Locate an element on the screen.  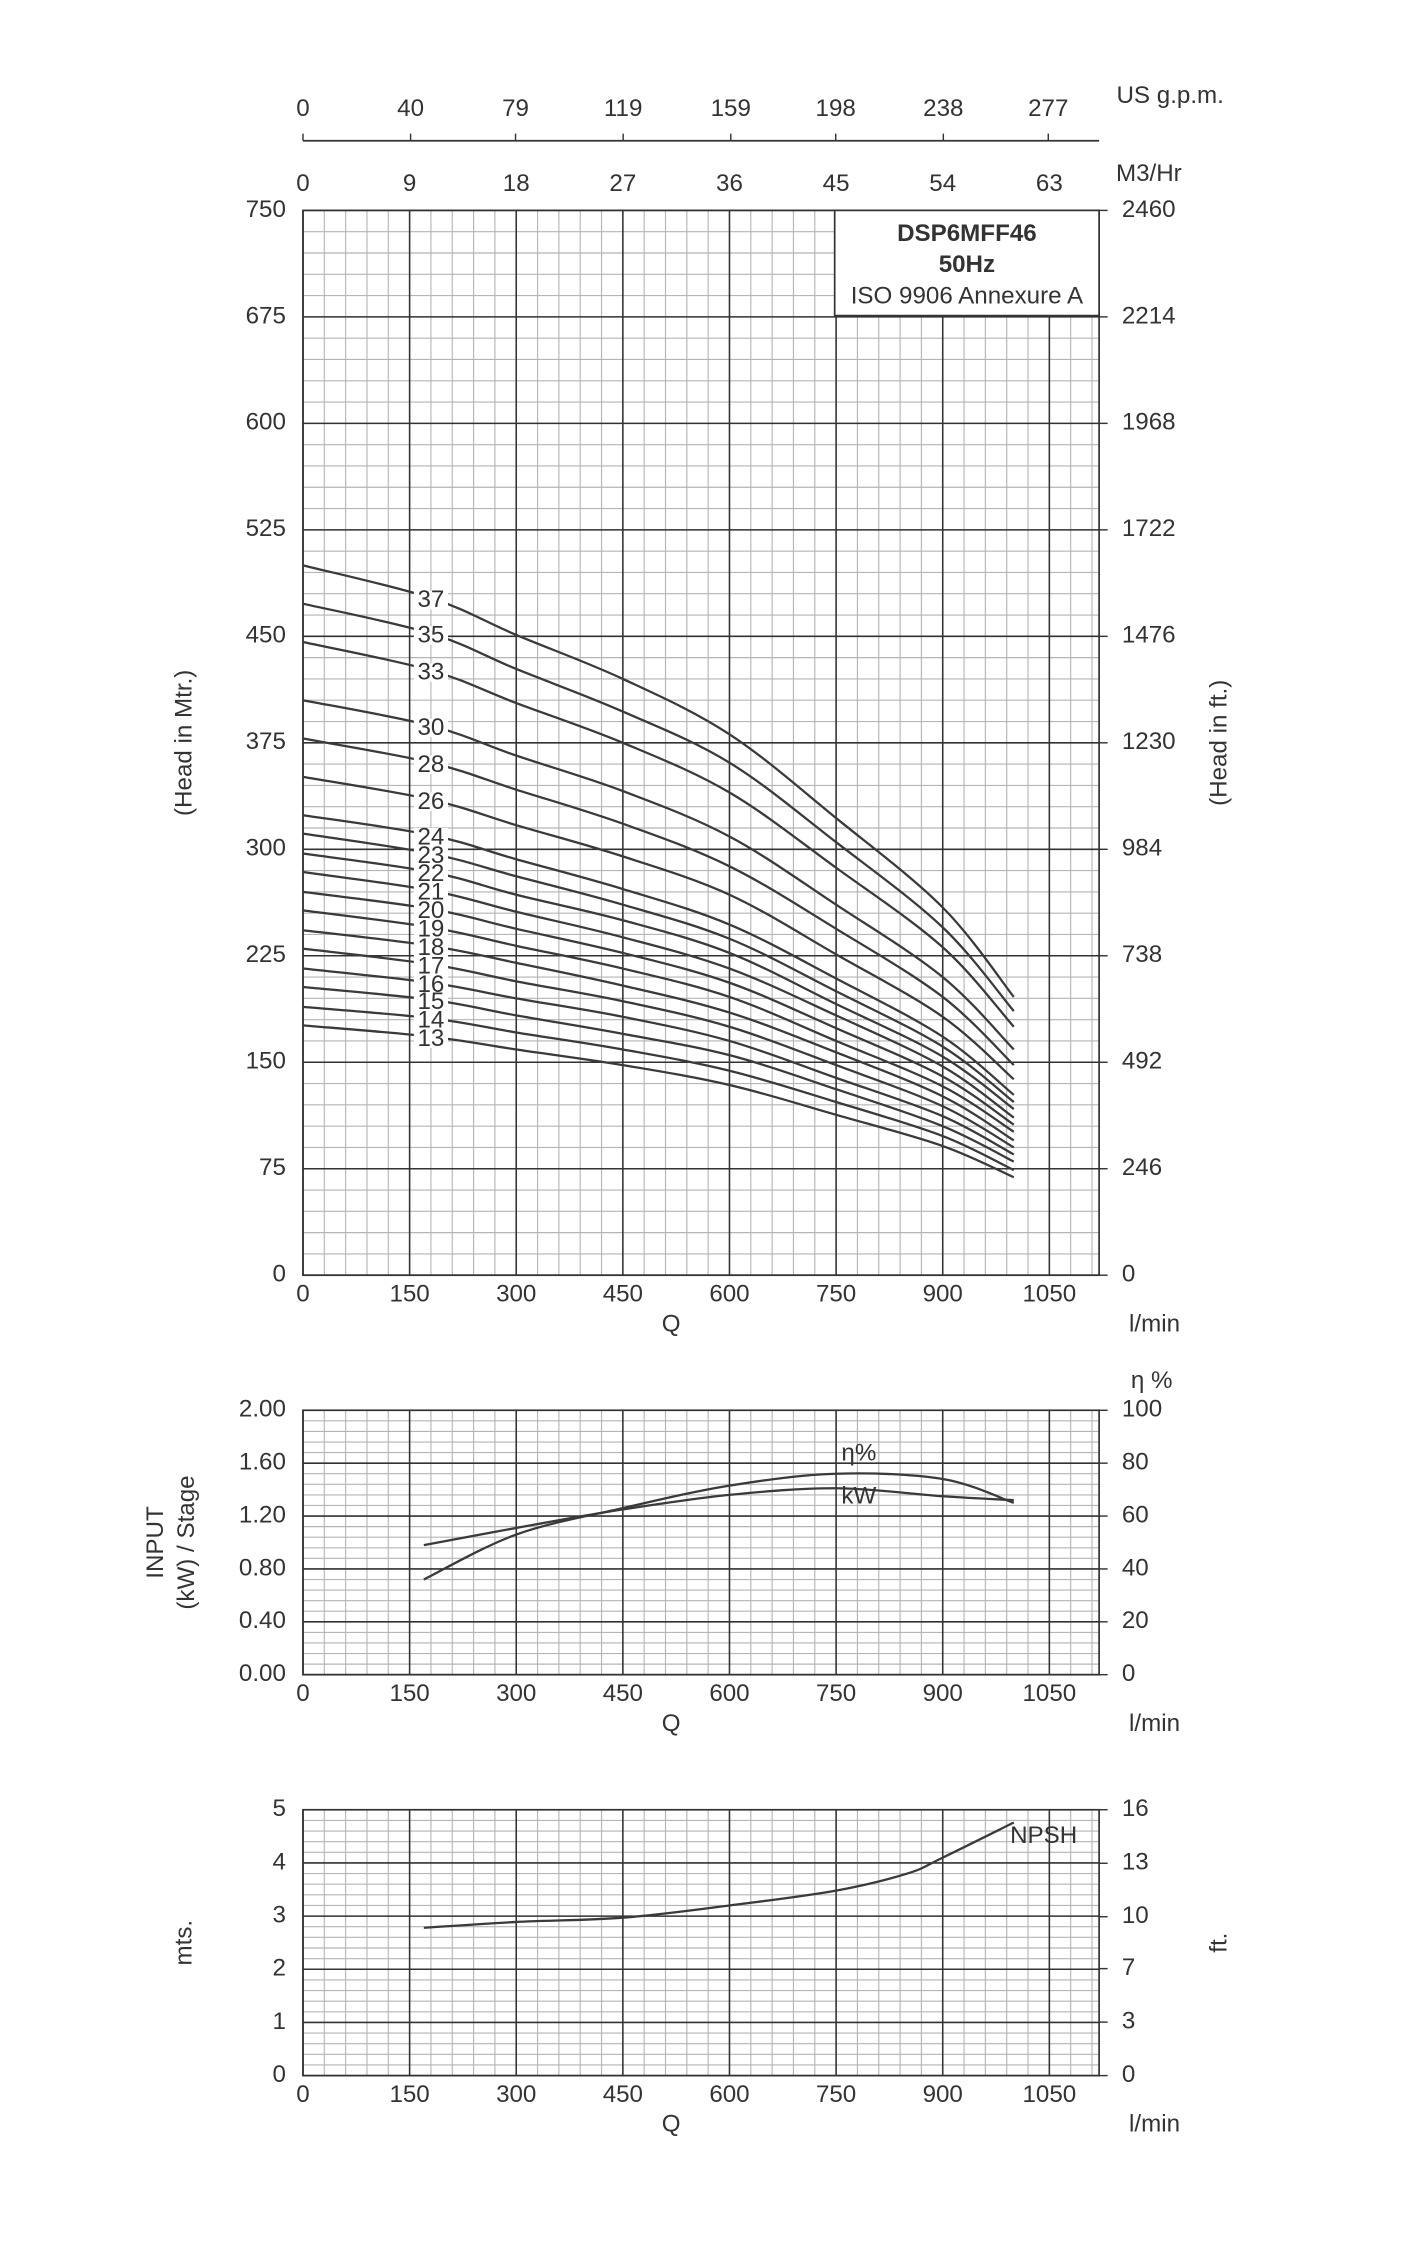
series-label: 35 is located at coordinates (430, 635).